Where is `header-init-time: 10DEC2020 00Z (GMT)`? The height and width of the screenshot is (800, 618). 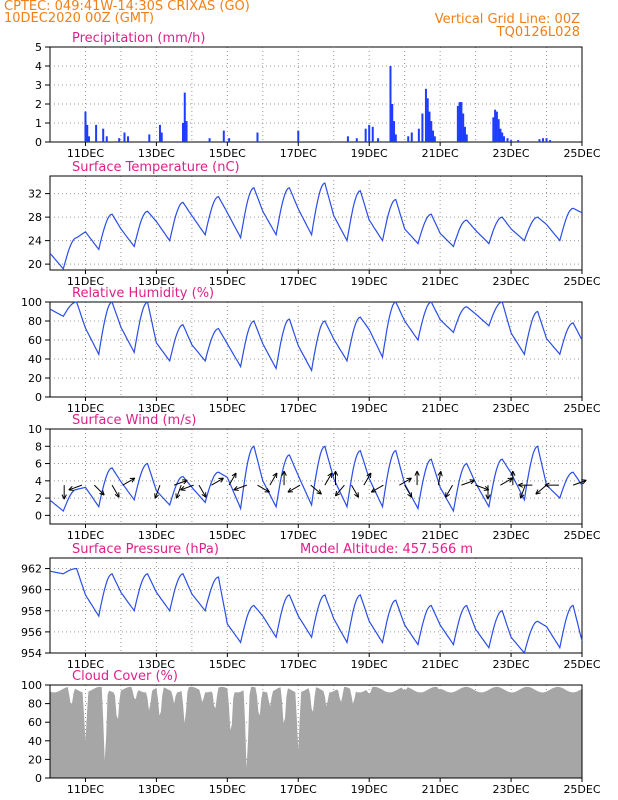 header-init-time: 10DEC2020 00Z (GMT) is located at coordinates (79, 18).